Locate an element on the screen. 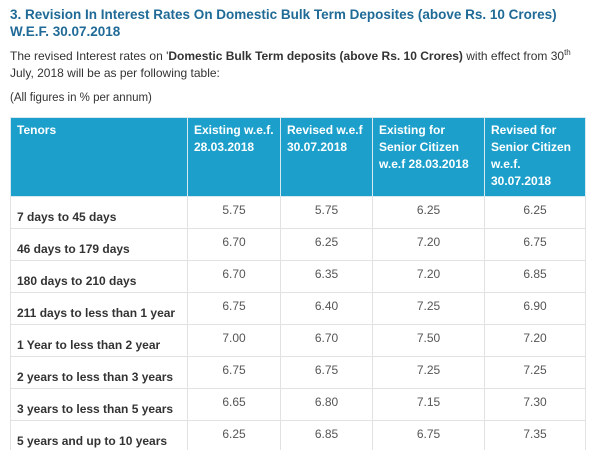 The image size is (600, 450). rate-cell: 7.15 is located at coordinates (428, 404).